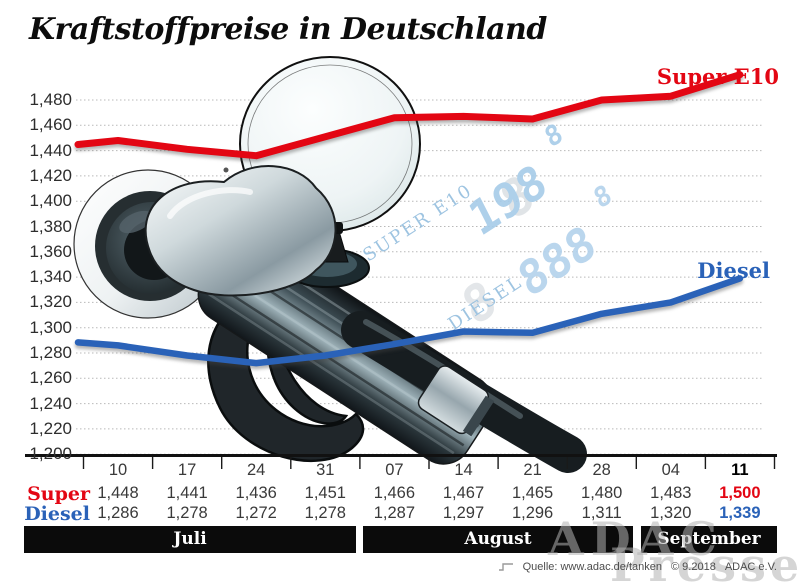  What do you see at coordinates (187, 493) in the screenshot?
I see `super-price-cell: 1,441` at bounding box center [187, 493].